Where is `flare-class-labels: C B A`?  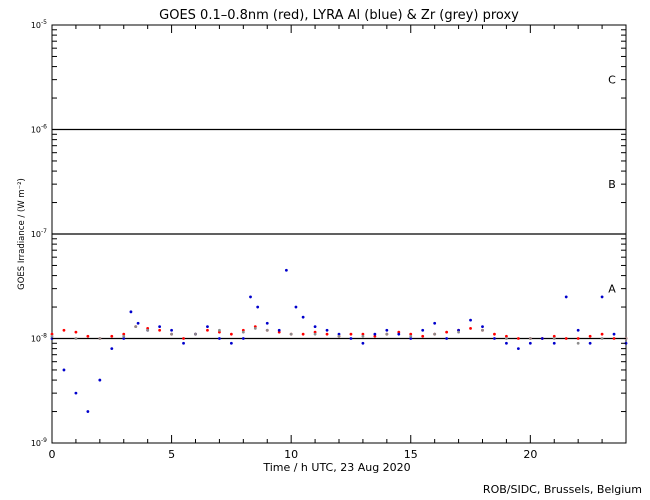
flare-class-labels: C B A is located at coordinates (612, 185).